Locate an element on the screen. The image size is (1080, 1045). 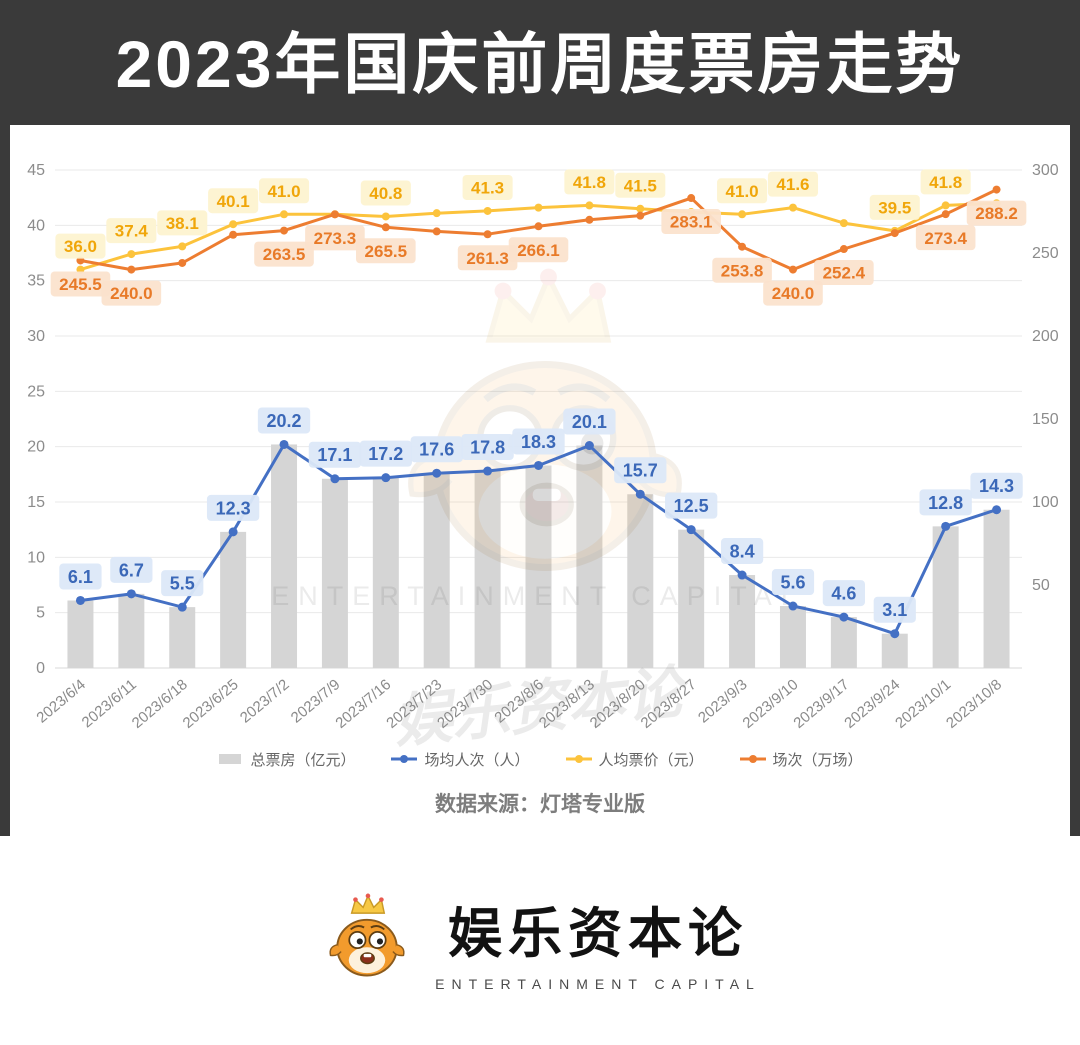
svg-text: 30 is located at coordinates (36, 336).